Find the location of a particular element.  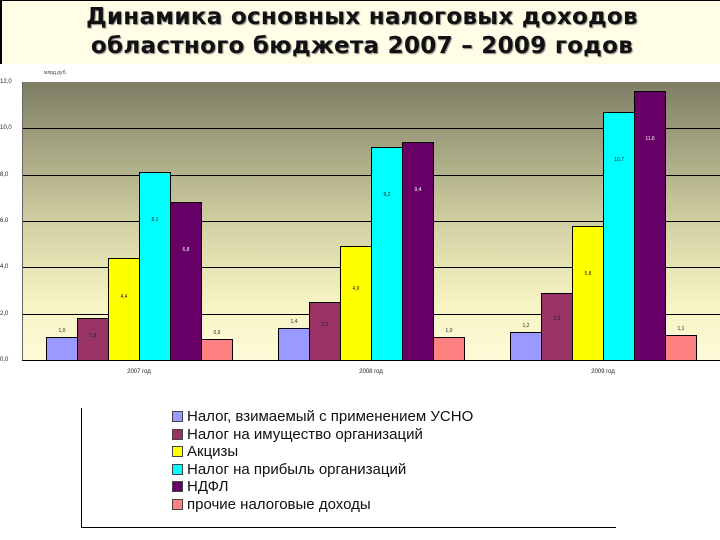

legend-frame-left is located at coordinates (81, 468).